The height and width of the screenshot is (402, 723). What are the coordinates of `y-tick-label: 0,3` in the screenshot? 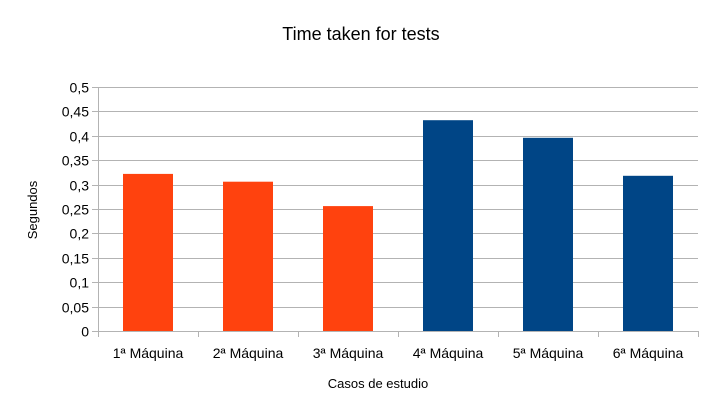 It's located at (80, 186).